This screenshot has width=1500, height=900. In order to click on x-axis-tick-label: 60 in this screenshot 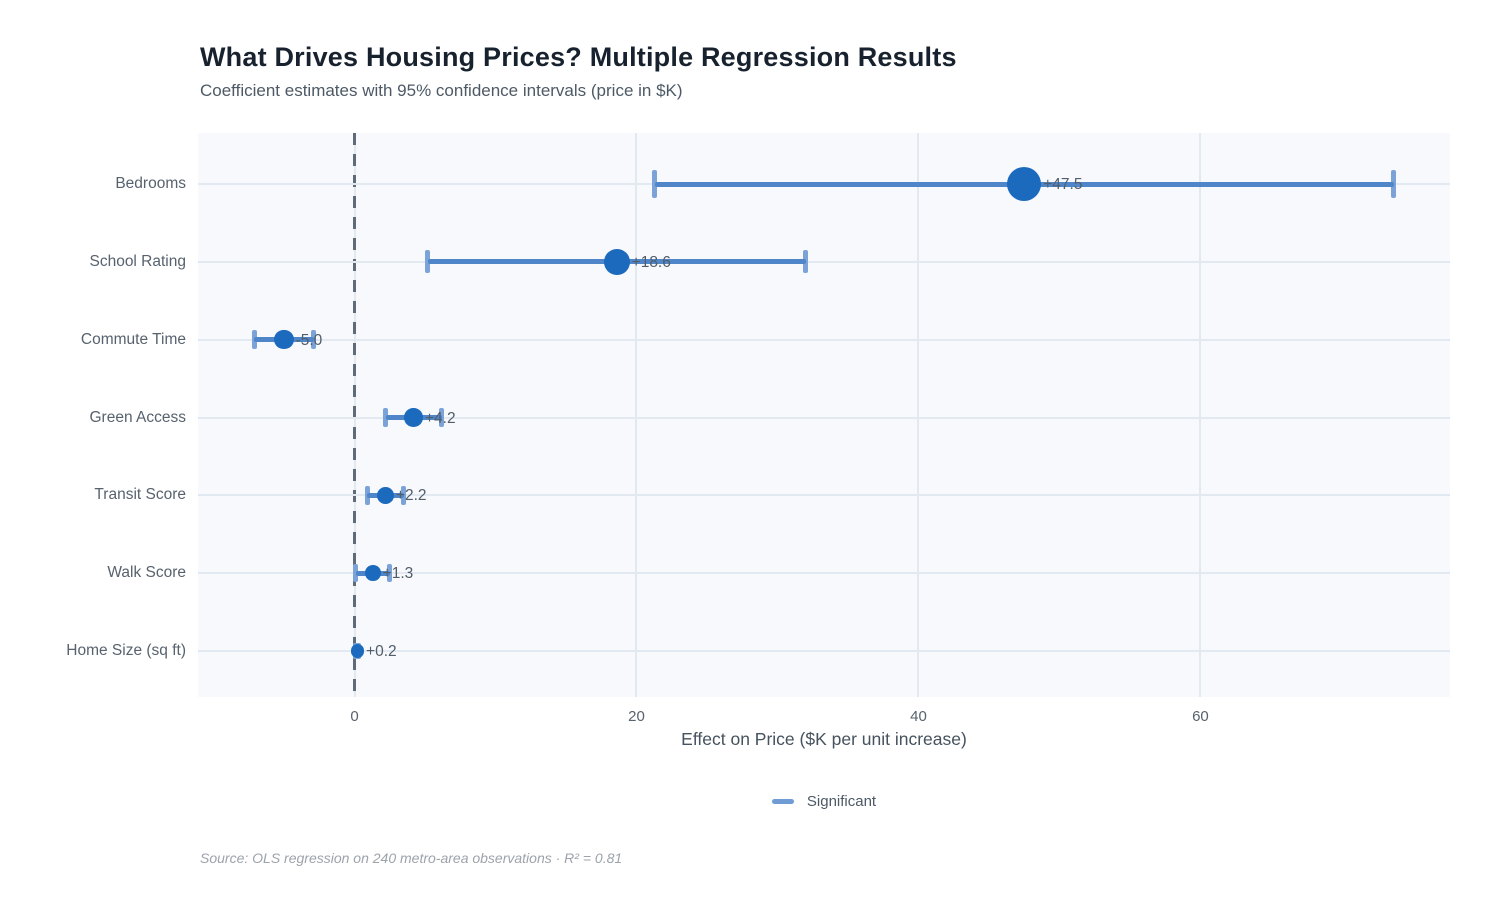, I will do `click(1200, 716)`.